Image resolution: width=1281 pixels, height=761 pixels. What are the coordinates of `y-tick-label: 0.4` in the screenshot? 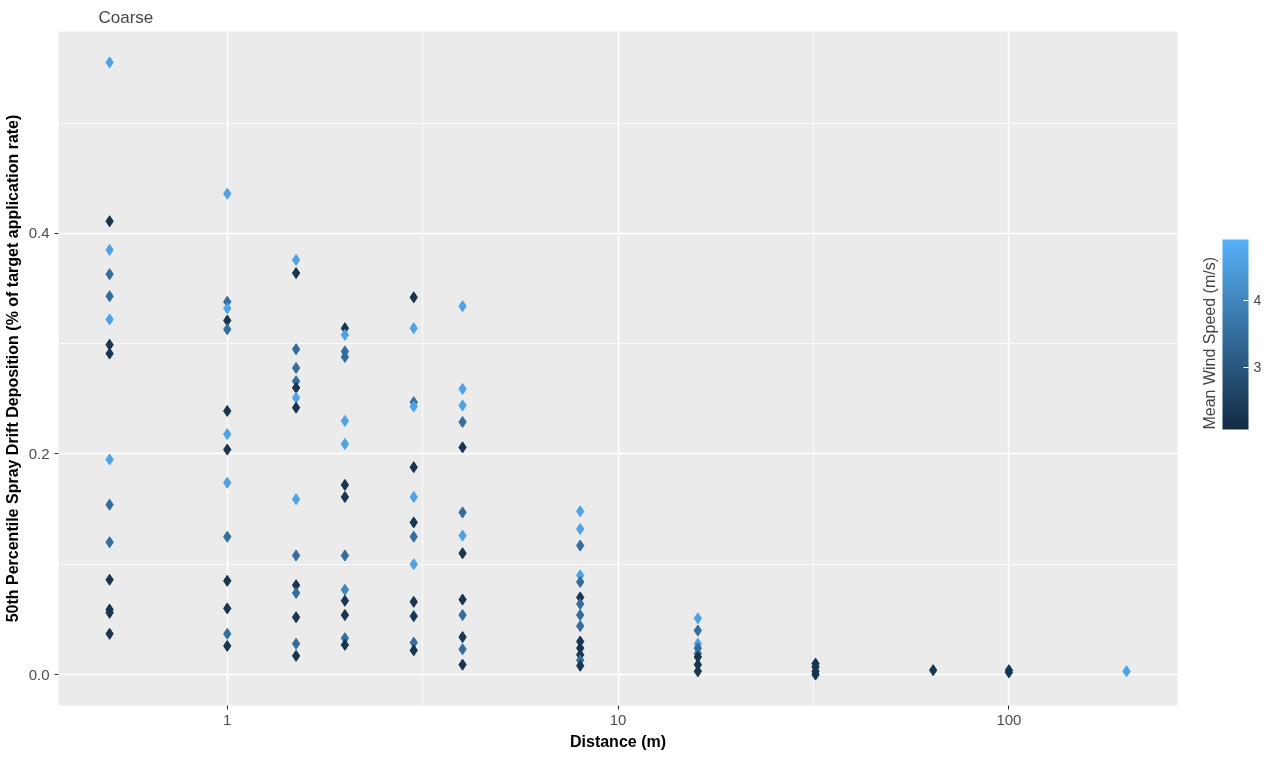 It's located at (39, 233).